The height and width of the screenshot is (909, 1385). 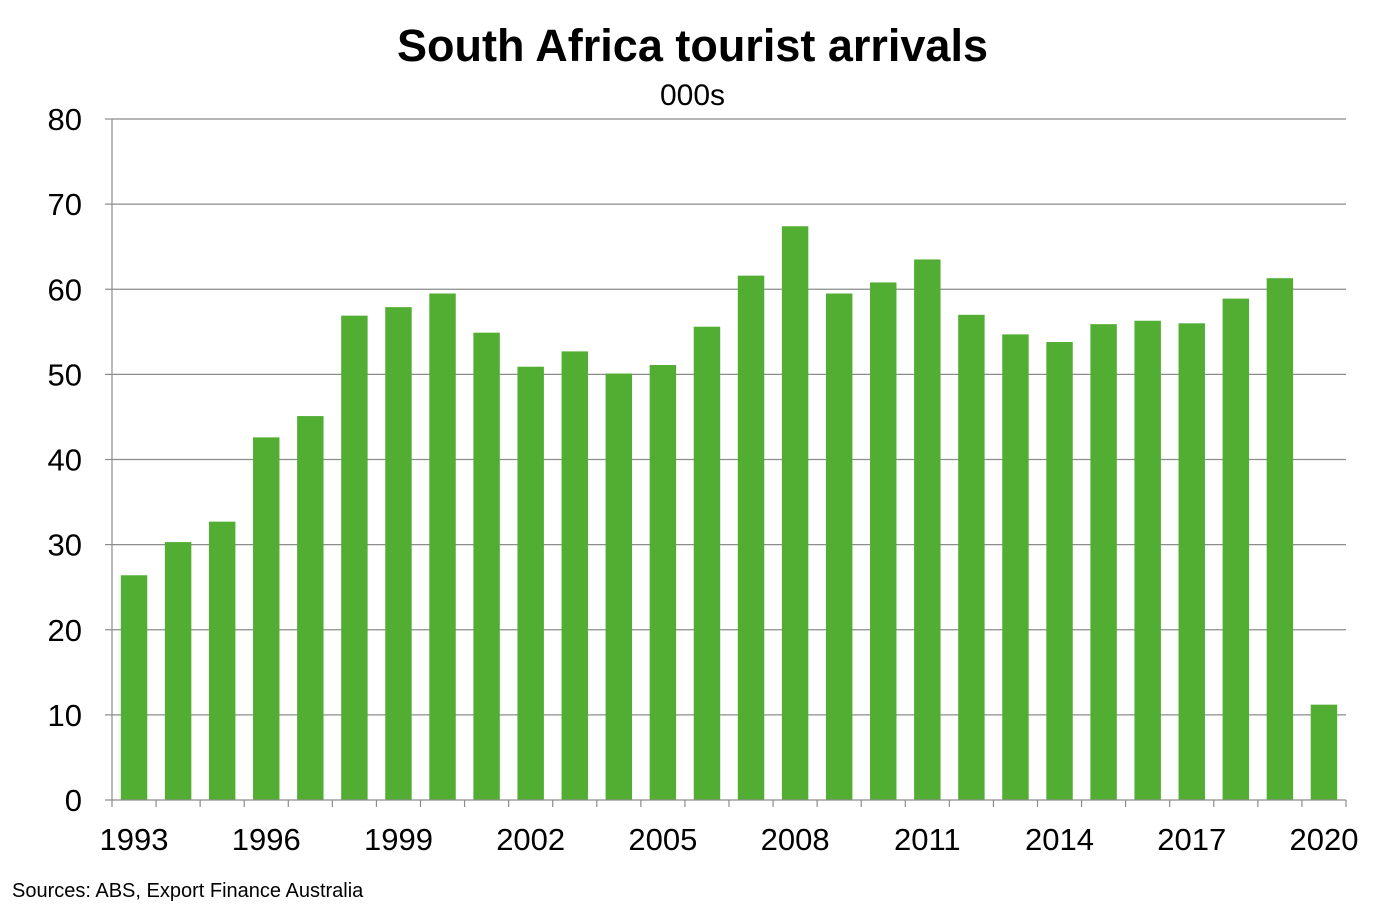 What do you see at coordinates (65, 545) in the screenshot?
I see `y-tick-label: 30` at bounding box center [65, 545].